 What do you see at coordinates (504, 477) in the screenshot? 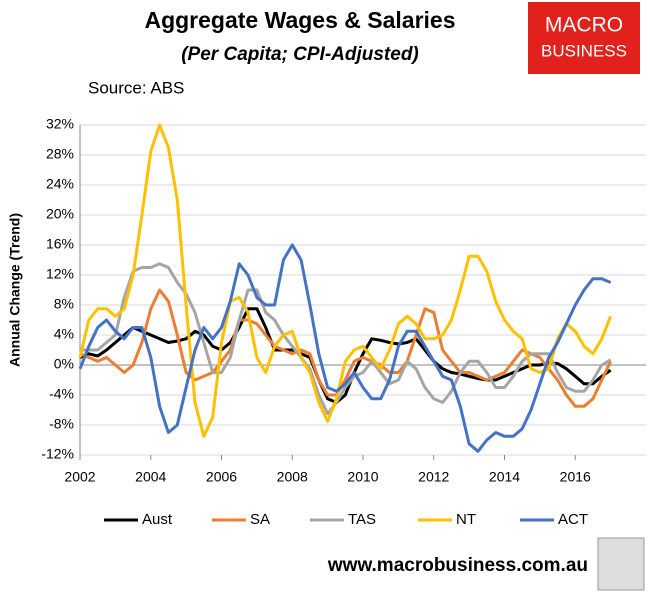
I see `x-tick-label: 2014` at bounding box center [504, 477].